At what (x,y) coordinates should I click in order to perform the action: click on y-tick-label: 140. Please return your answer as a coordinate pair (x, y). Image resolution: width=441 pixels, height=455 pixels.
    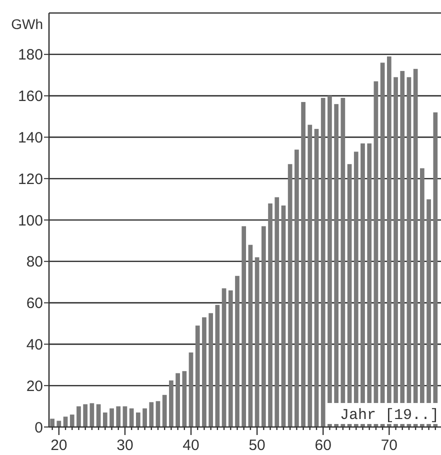
    Looking at the image, I should click on (30, 137).